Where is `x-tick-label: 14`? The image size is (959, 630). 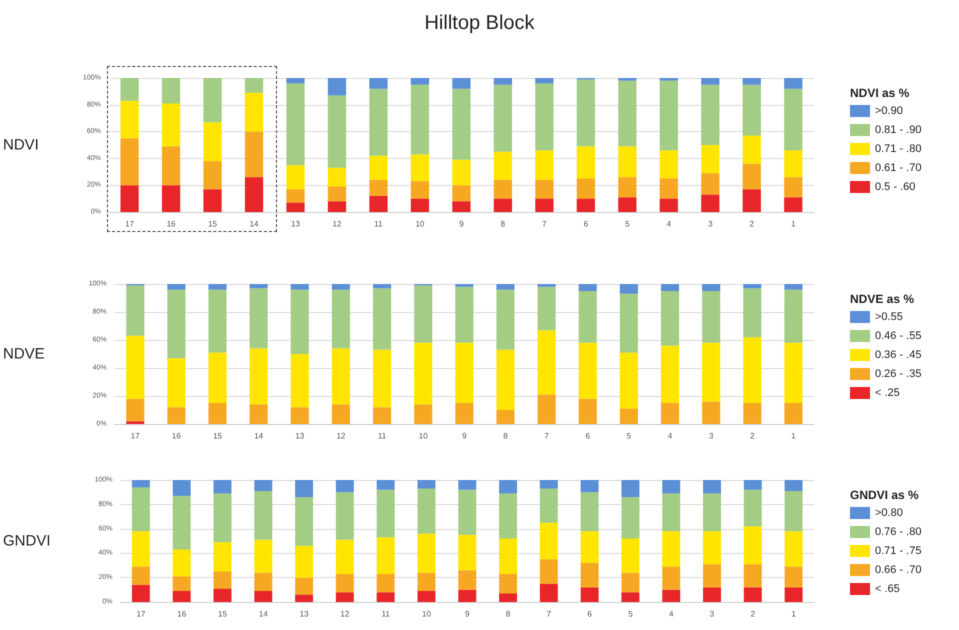 x-tick-label: 14 is located at coordinates (263, 614).